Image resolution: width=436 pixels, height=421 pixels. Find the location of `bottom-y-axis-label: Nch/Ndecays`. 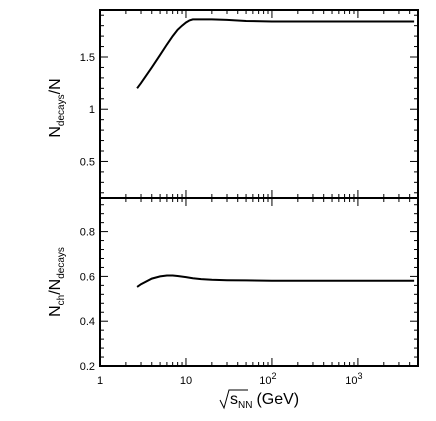

bottom-y-axis-label: Nch/Ndecays is located at coordinates (57, 282).